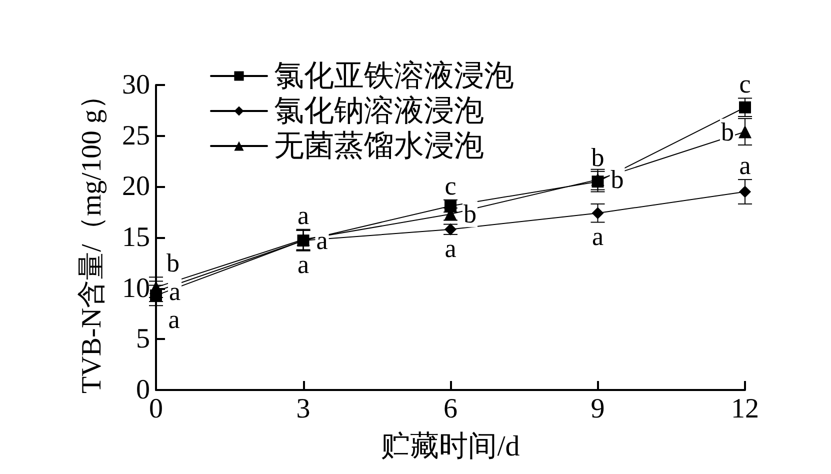  I want to click on y-tick-label: 10, so click(136, 288).